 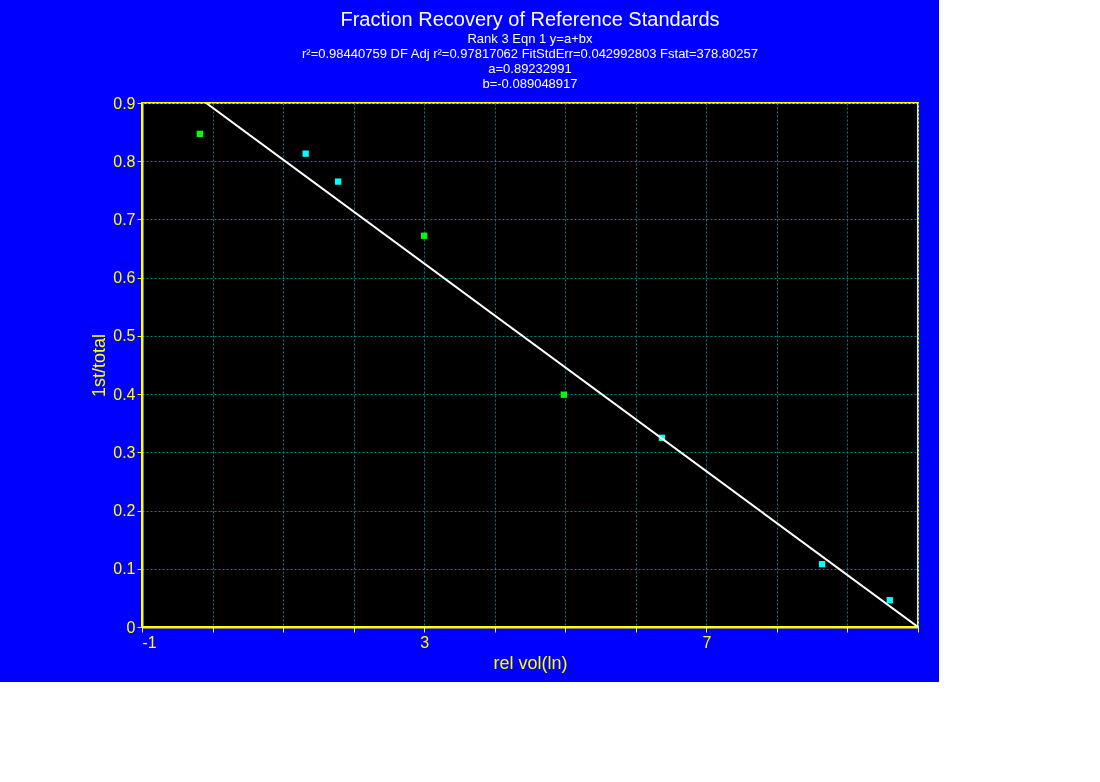 I want to click on y-tick-label: 0.1, so click(x=124, y=569).